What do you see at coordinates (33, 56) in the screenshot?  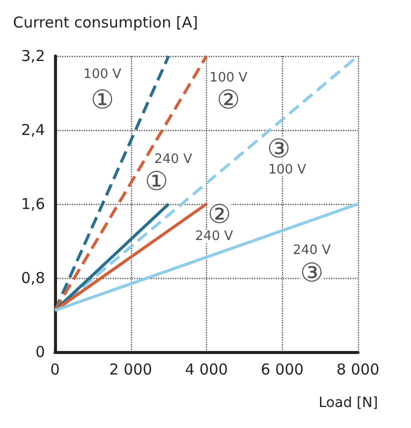 I see `y-tick-label: 3,2` at bounding box center [33, 56].